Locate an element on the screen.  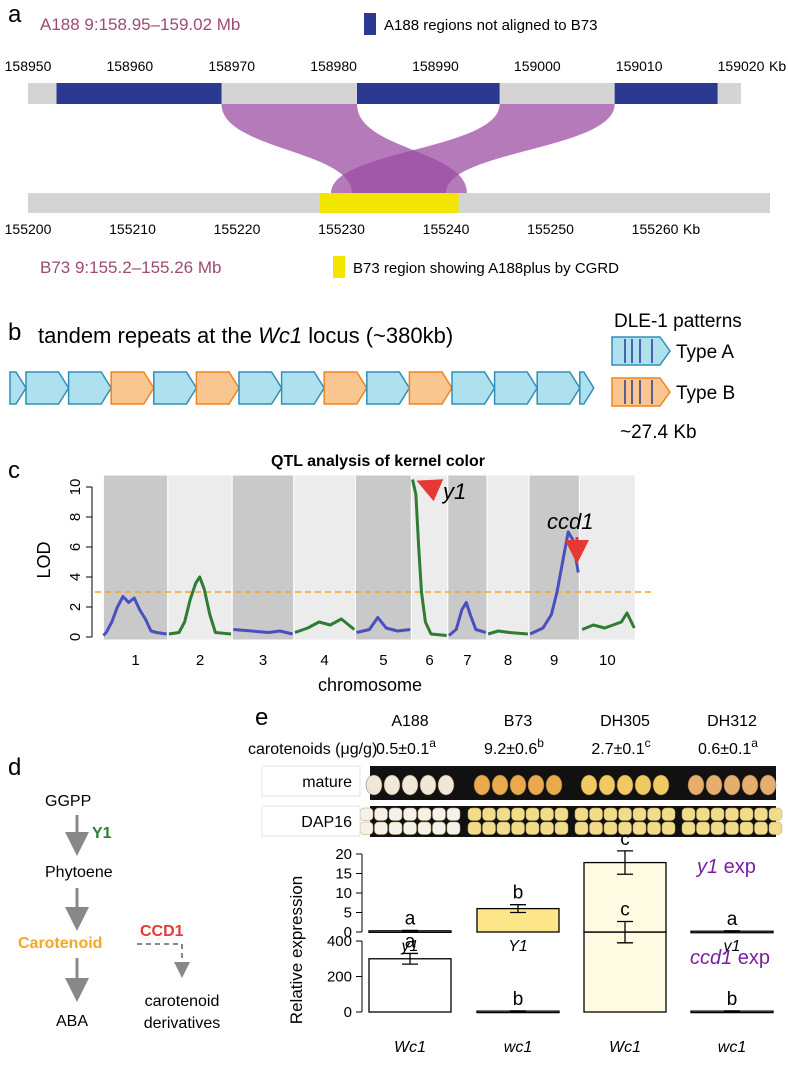
carotenoid-value: 9.2±0.6b is located at coordinates (514, 747).